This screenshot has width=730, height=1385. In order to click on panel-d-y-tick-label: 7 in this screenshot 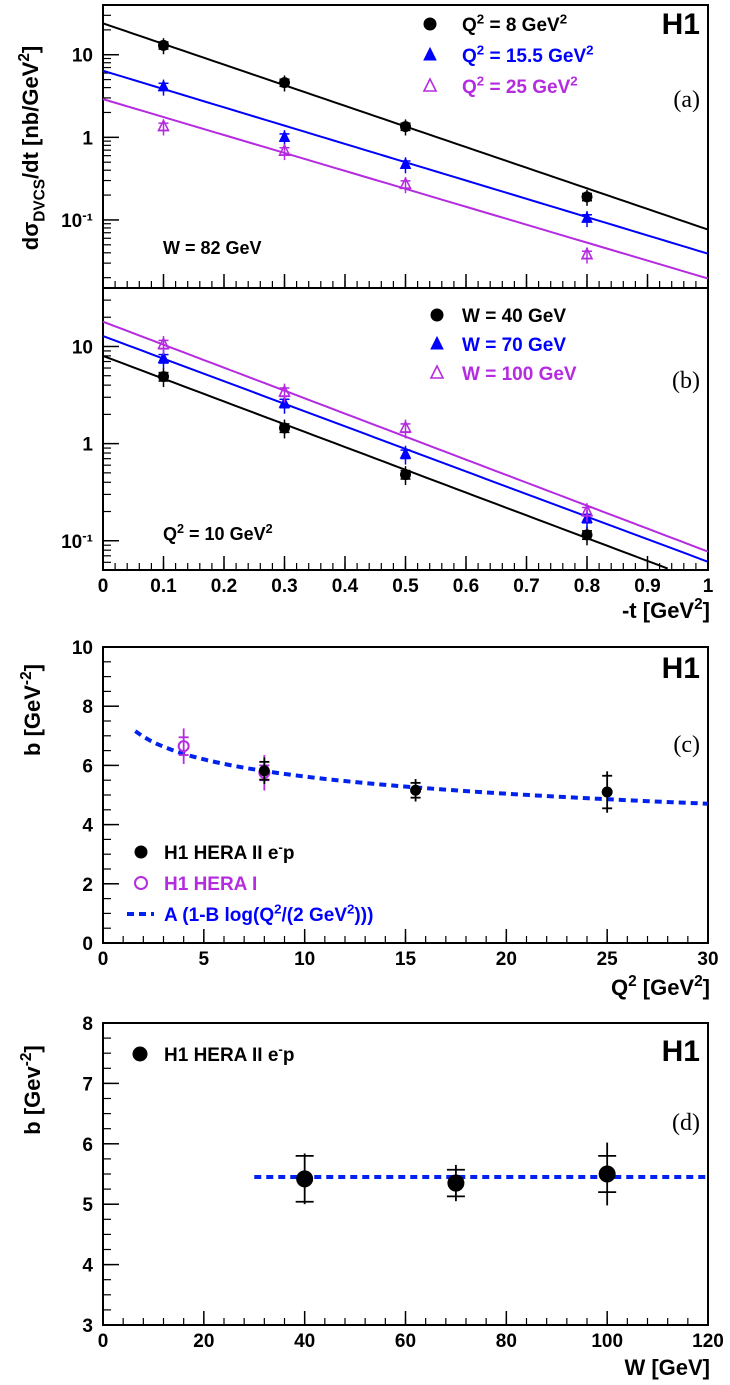, I will do `click(87, 1084)`.